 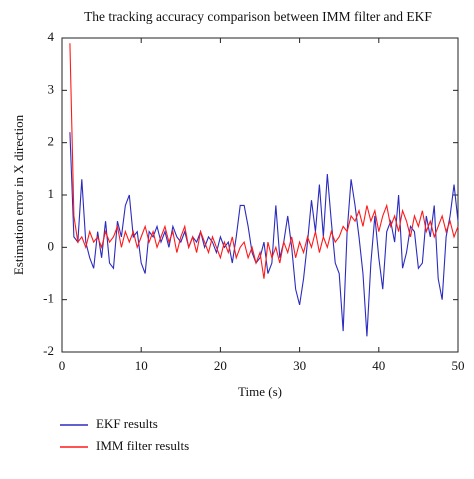 What do you see at coordinates (62, 365) in the screenshot?
I see `x-tick-label: 0` at bounding box center [62, 365].